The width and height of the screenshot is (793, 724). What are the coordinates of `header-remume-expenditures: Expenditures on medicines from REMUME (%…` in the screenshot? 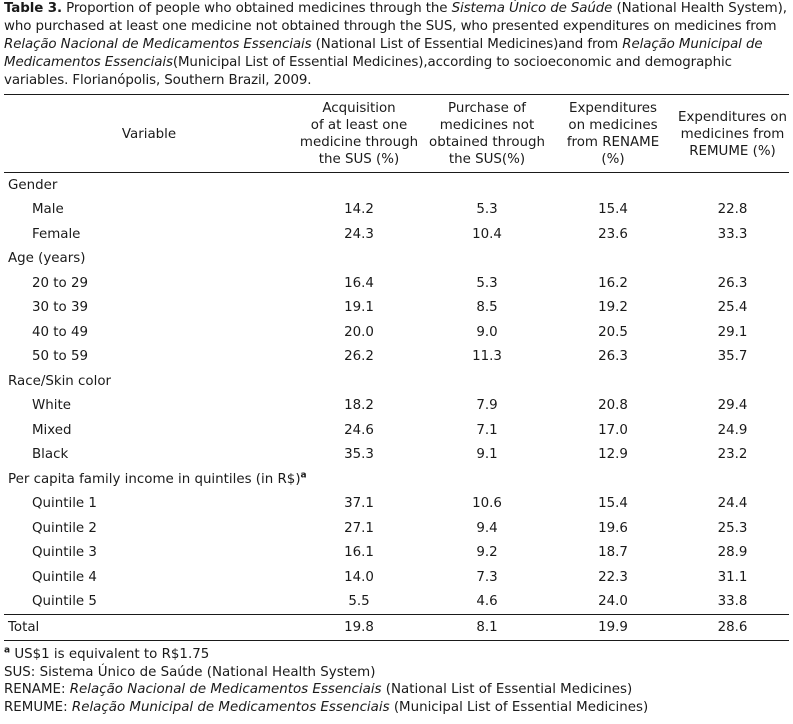 It's located at (732, 134).